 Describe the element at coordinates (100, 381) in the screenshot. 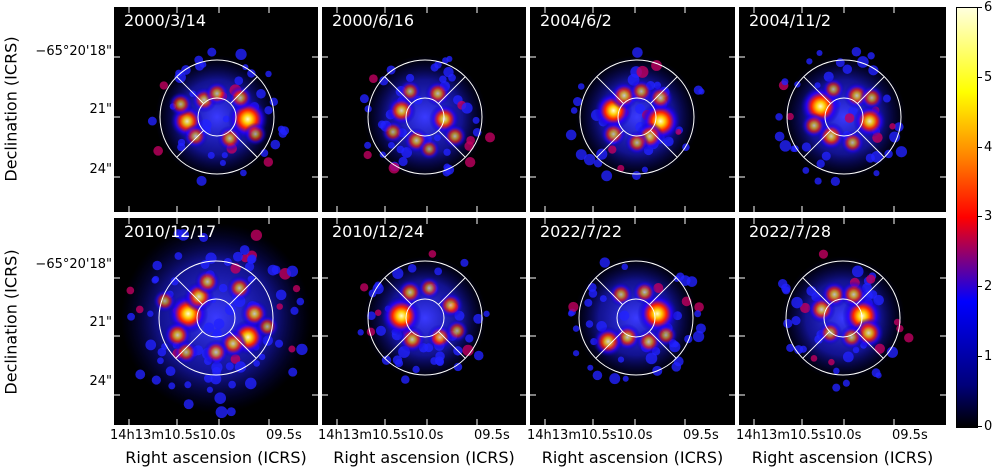

I see `y-tick-label: 24"` at that location.